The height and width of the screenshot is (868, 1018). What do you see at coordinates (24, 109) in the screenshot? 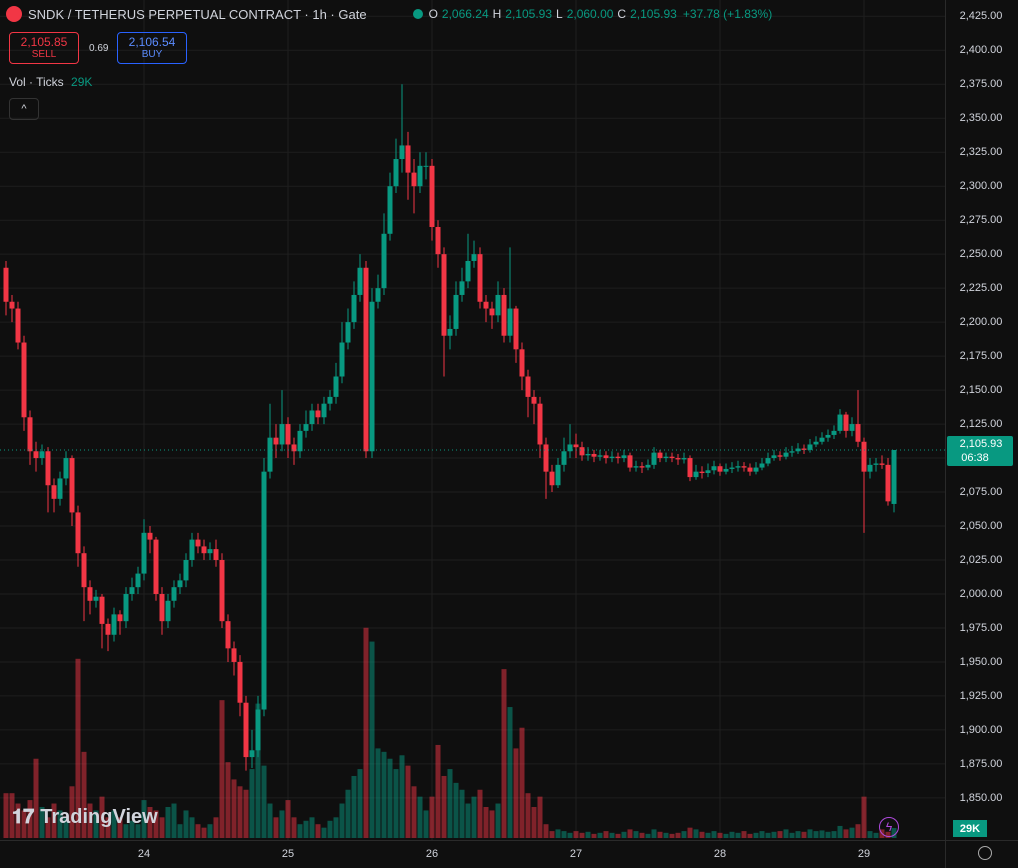
I see `collapse-button: ^` at bounding box center [24, 109].